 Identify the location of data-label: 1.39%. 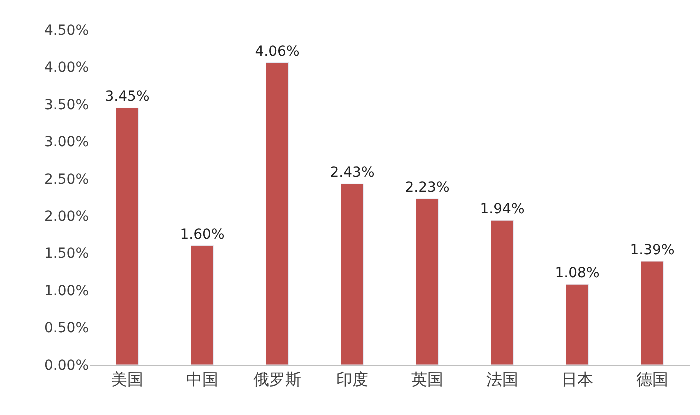
(652, 250).